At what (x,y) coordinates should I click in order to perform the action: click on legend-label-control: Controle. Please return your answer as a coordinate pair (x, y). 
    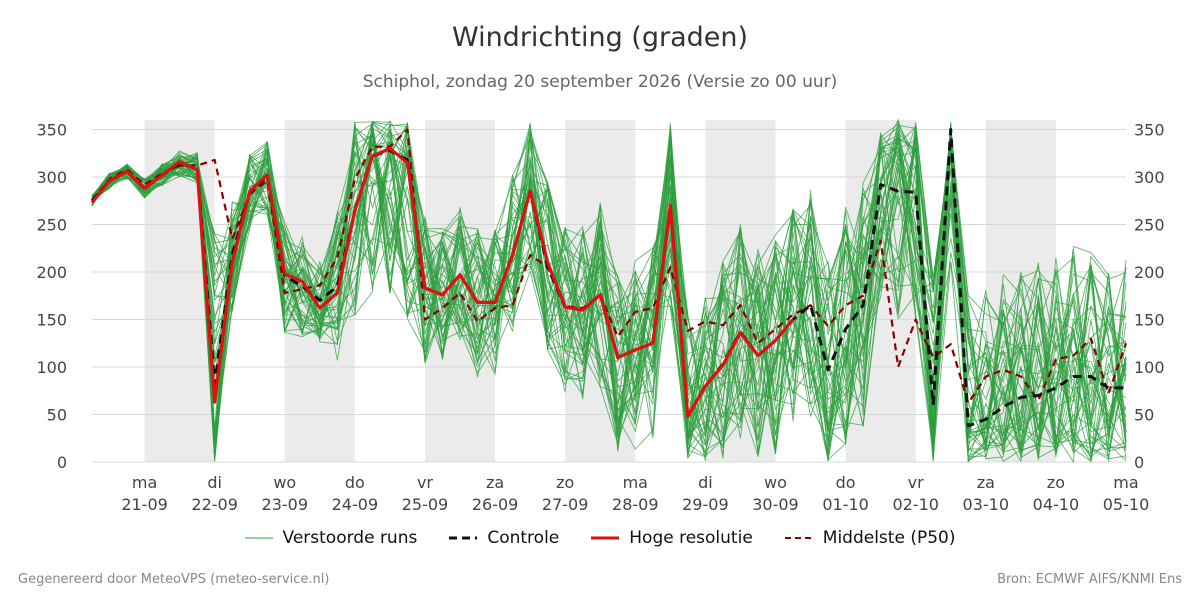
    Looking at the image, I should click on (523, 538).